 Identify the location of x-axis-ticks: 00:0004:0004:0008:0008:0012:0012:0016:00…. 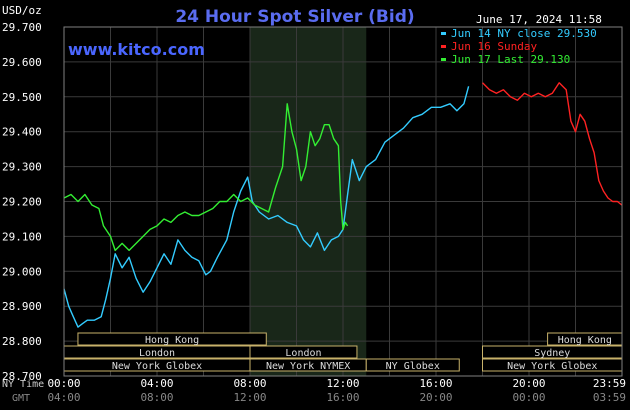
(336, 390).